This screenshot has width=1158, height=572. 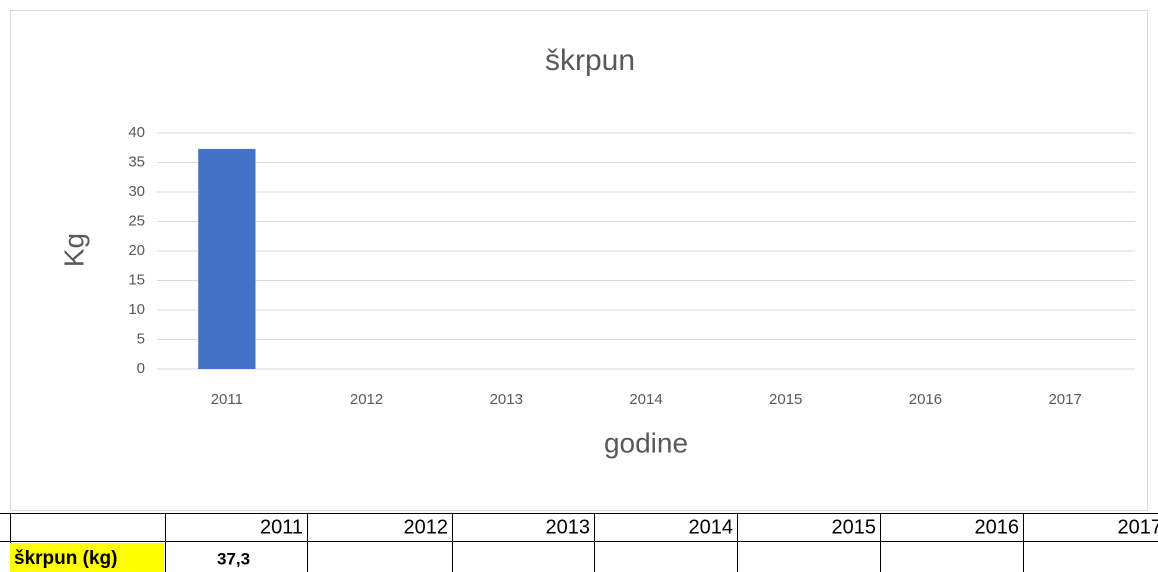 I want to click on table-header: 2014, so click(x=711, y=527).